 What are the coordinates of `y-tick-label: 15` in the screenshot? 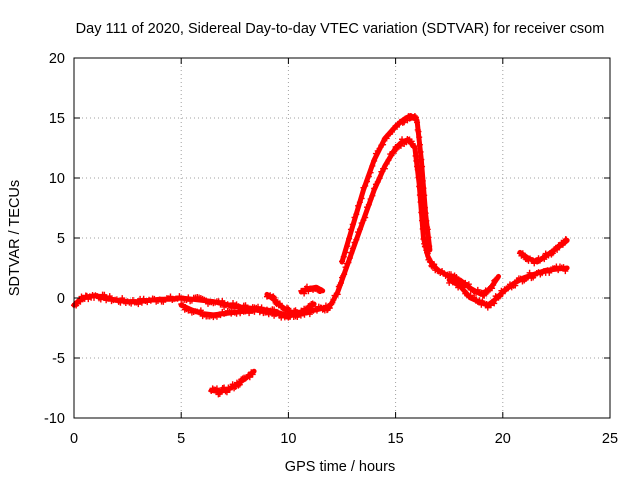 It's located at (57, 119).